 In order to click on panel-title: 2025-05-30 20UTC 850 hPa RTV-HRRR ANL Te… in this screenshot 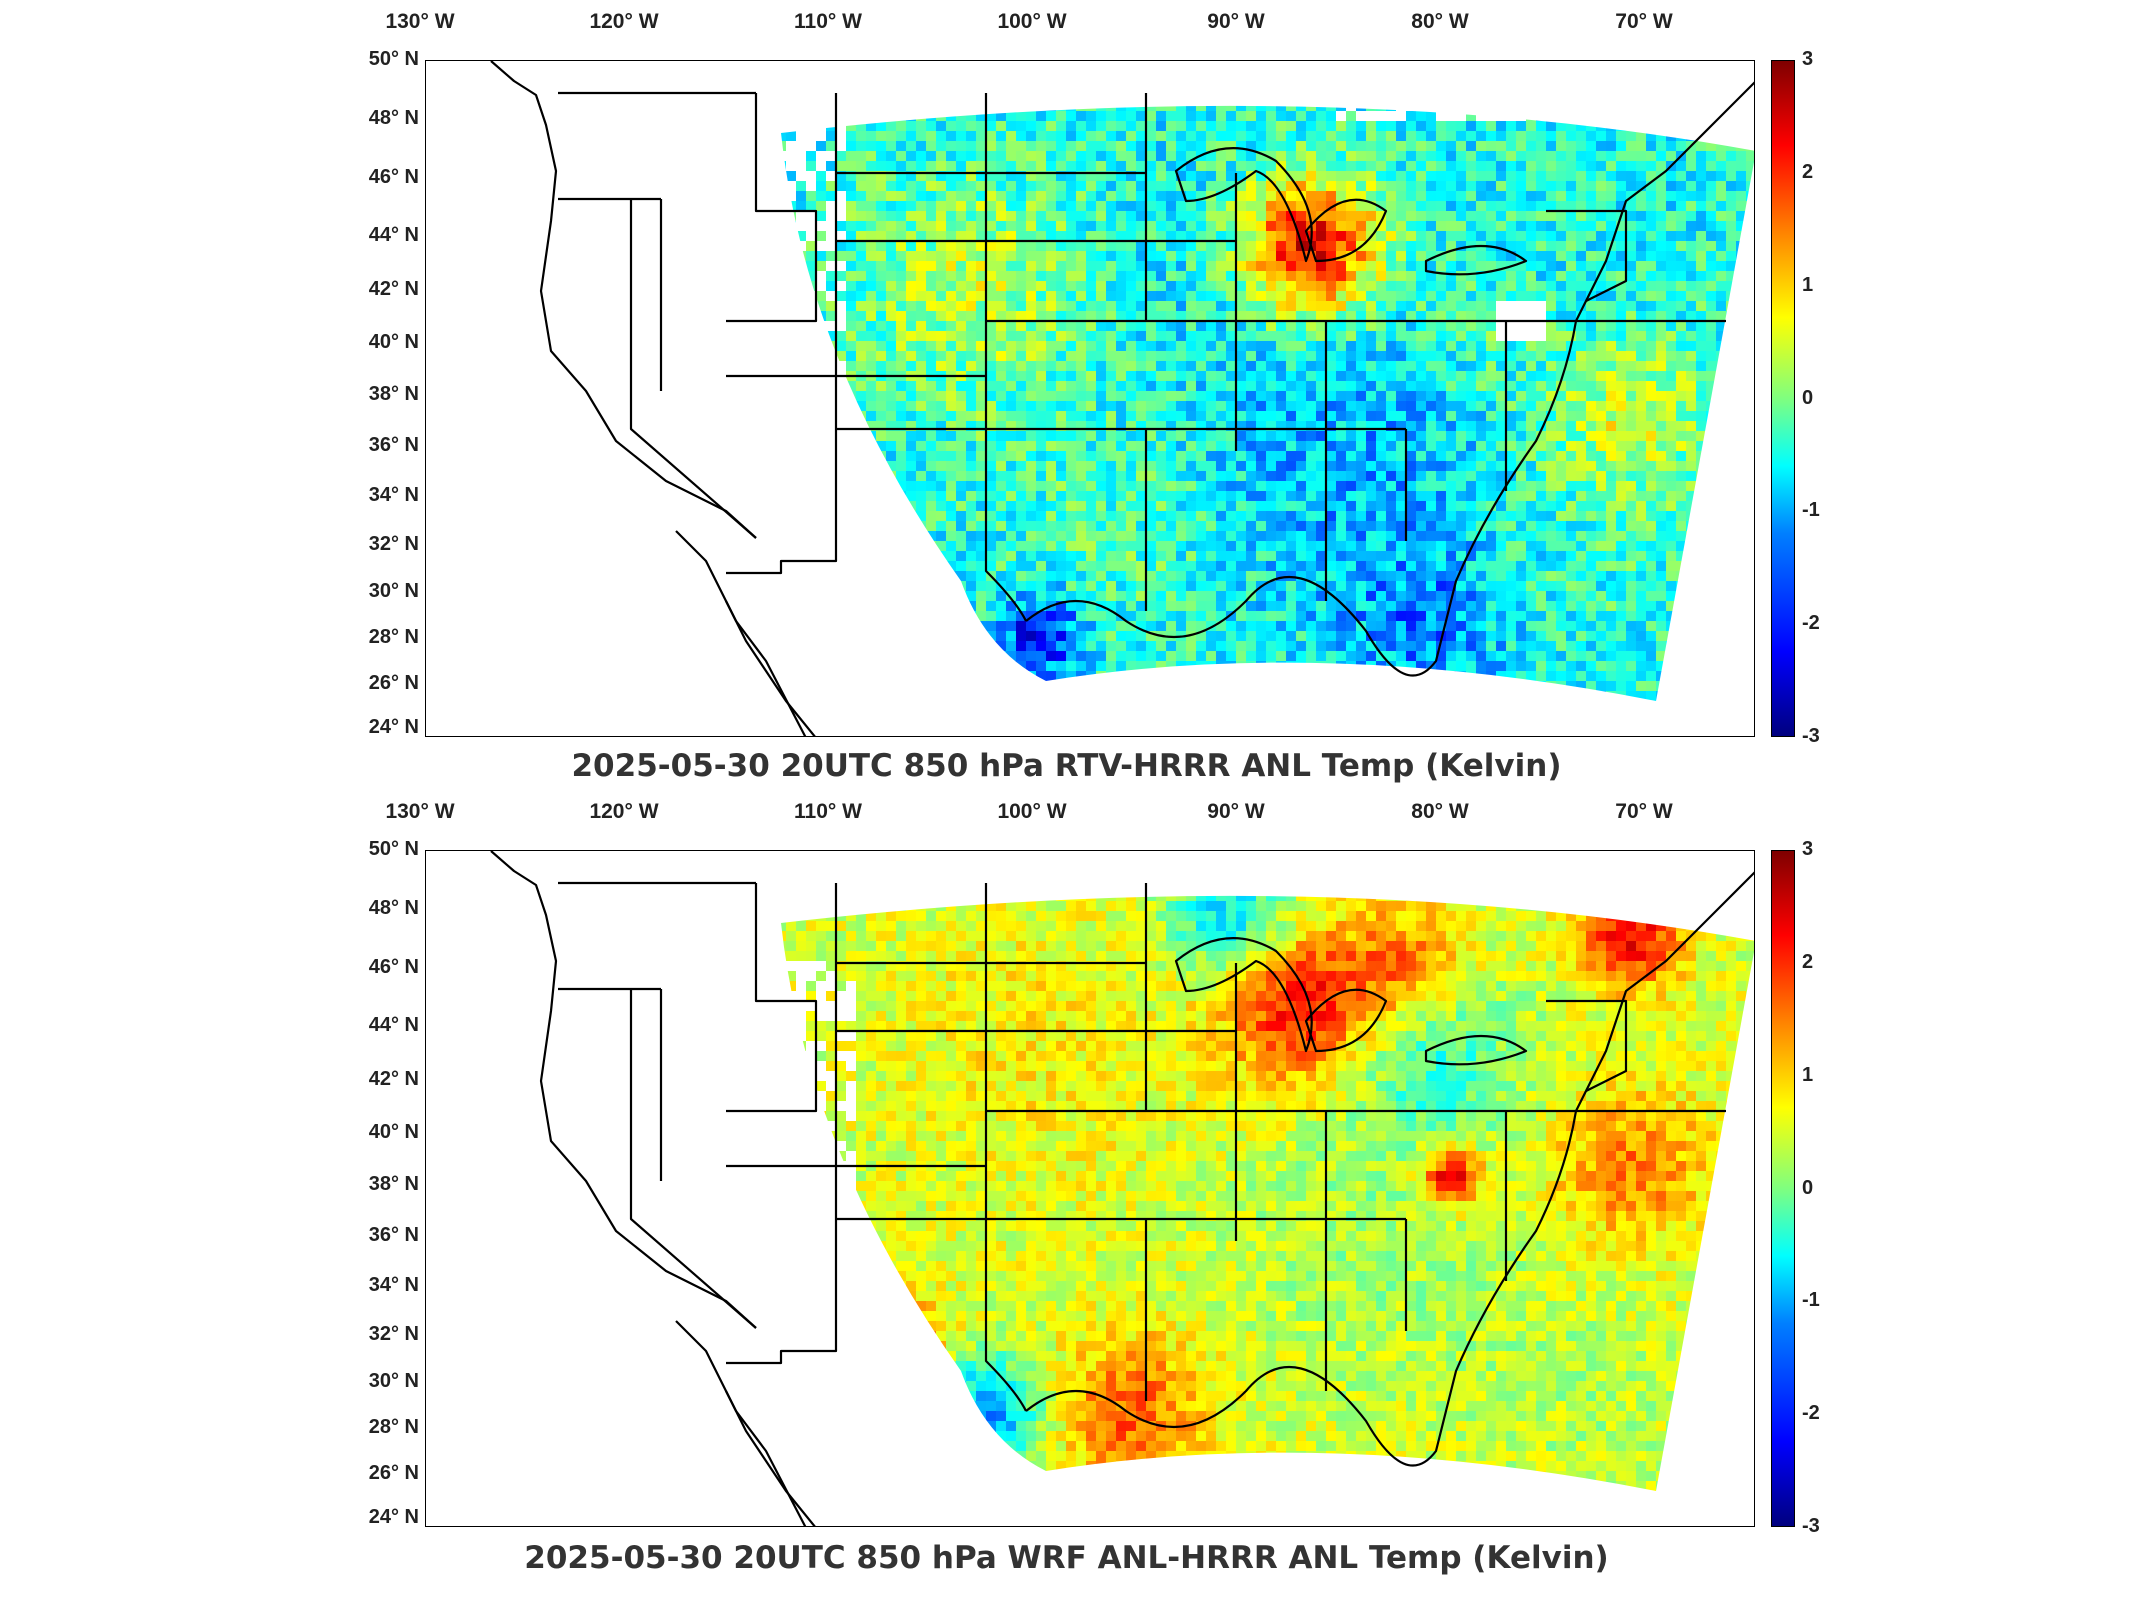, I will do `click(1066, 766)`.